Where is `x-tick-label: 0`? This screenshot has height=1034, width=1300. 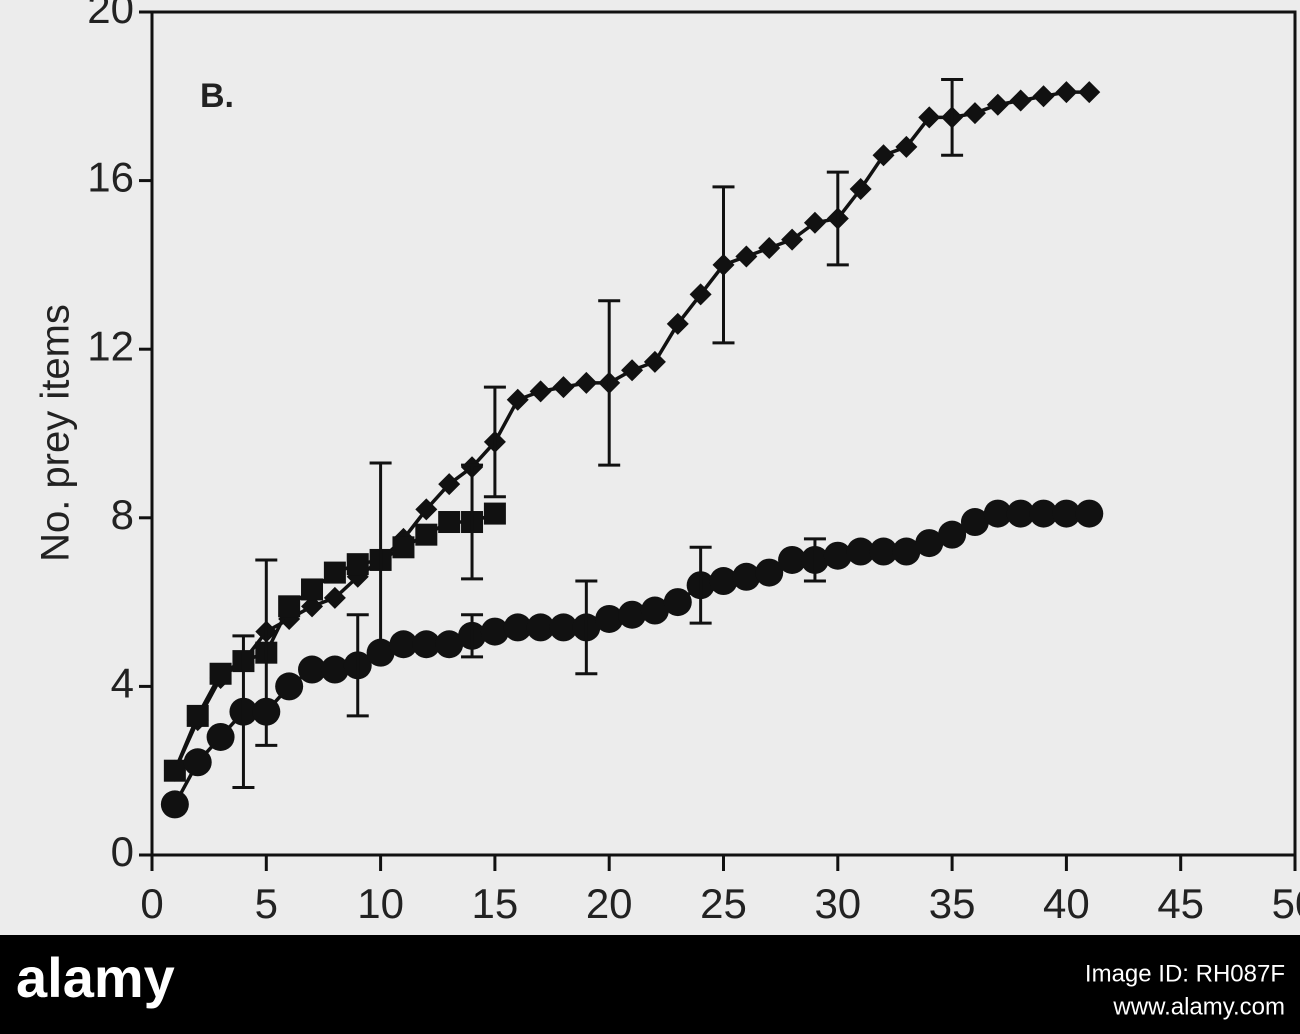 x-tick-label: 0 is located at coordinates (151, 903).